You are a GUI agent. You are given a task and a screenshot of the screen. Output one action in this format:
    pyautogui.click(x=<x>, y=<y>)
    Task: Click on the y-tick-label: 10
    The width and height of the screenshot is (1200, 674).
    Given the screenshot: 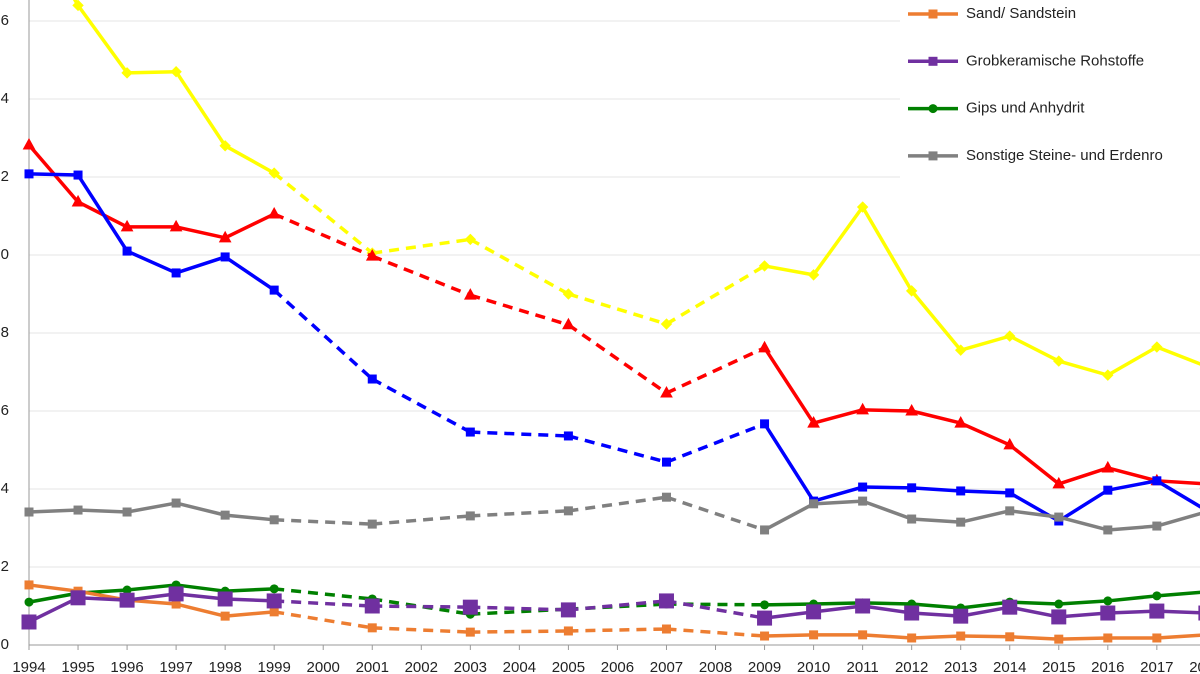 What is the action you would take?
    pyautogui.click(x=4, y=254)
    